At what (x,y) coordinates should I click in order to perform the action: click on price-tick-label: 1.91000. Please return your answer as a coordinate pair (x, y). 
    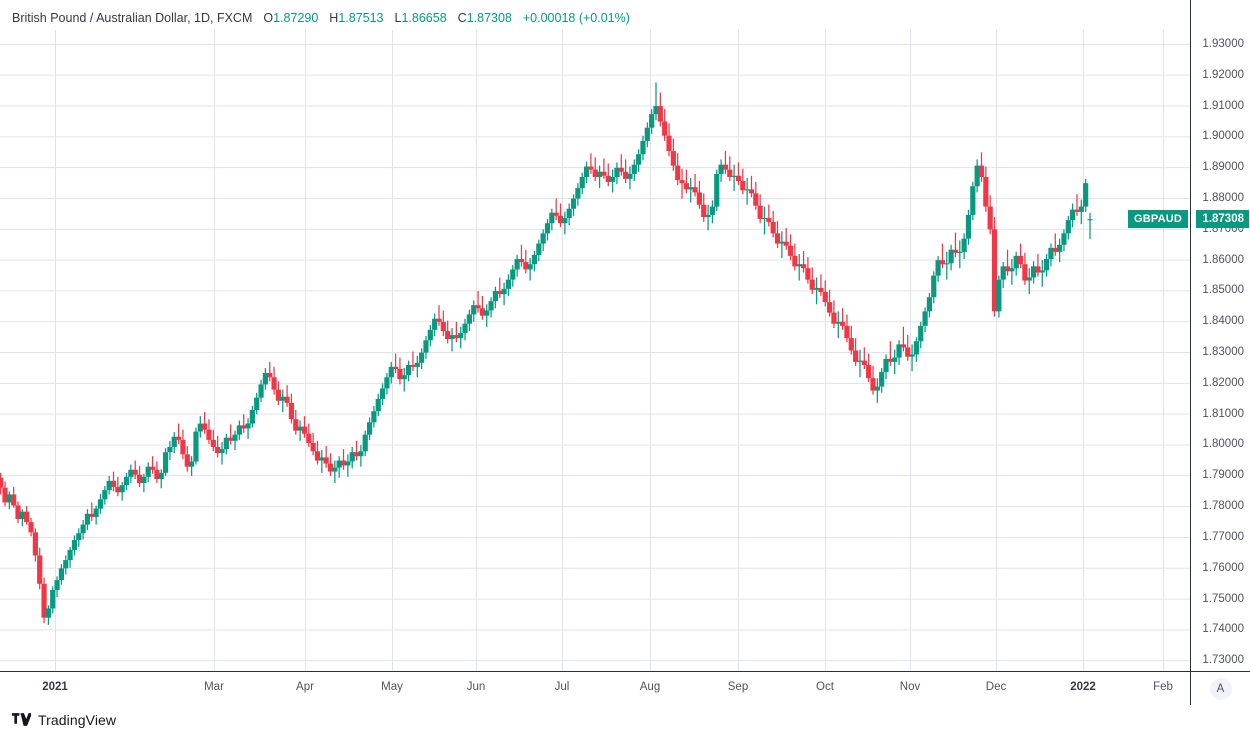
    Looking at the image, I should click on (1223, 105).